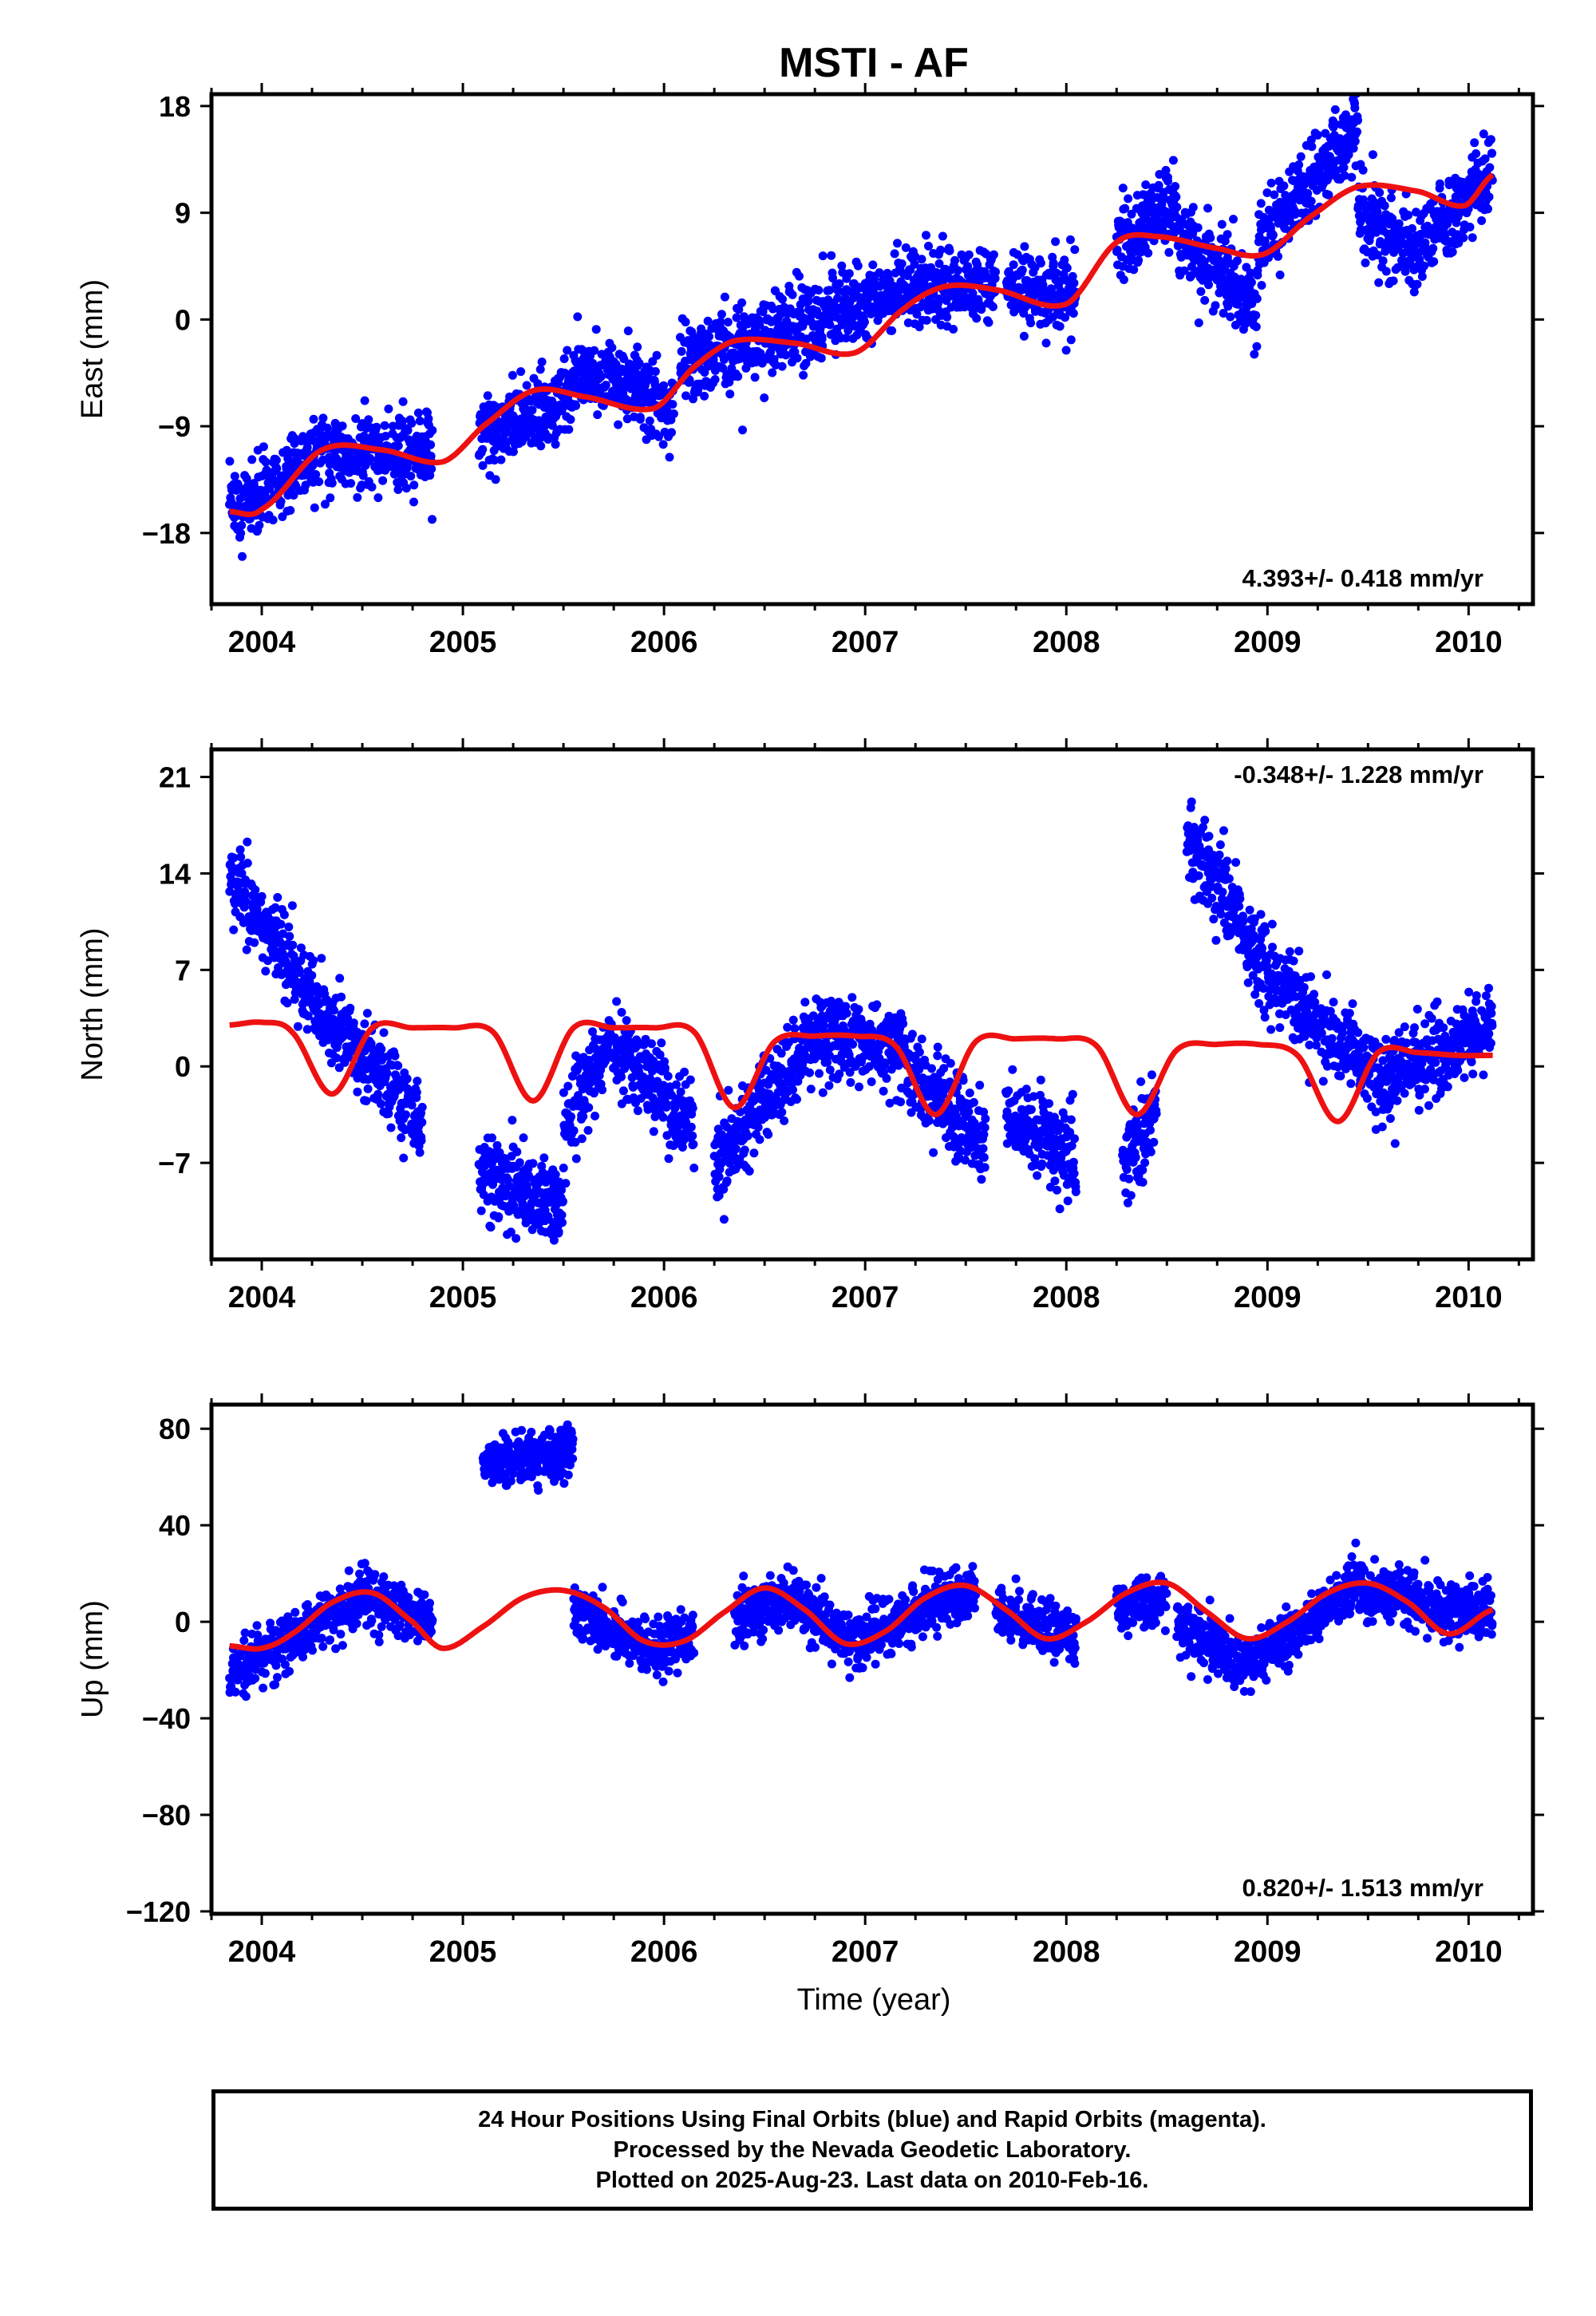 Image resolution: width=1596 pixels, height=2316 pixels. Describe the element at coordinates (865, 642) in the screenshot. I see `east-xtick-label: 2007` at that location.